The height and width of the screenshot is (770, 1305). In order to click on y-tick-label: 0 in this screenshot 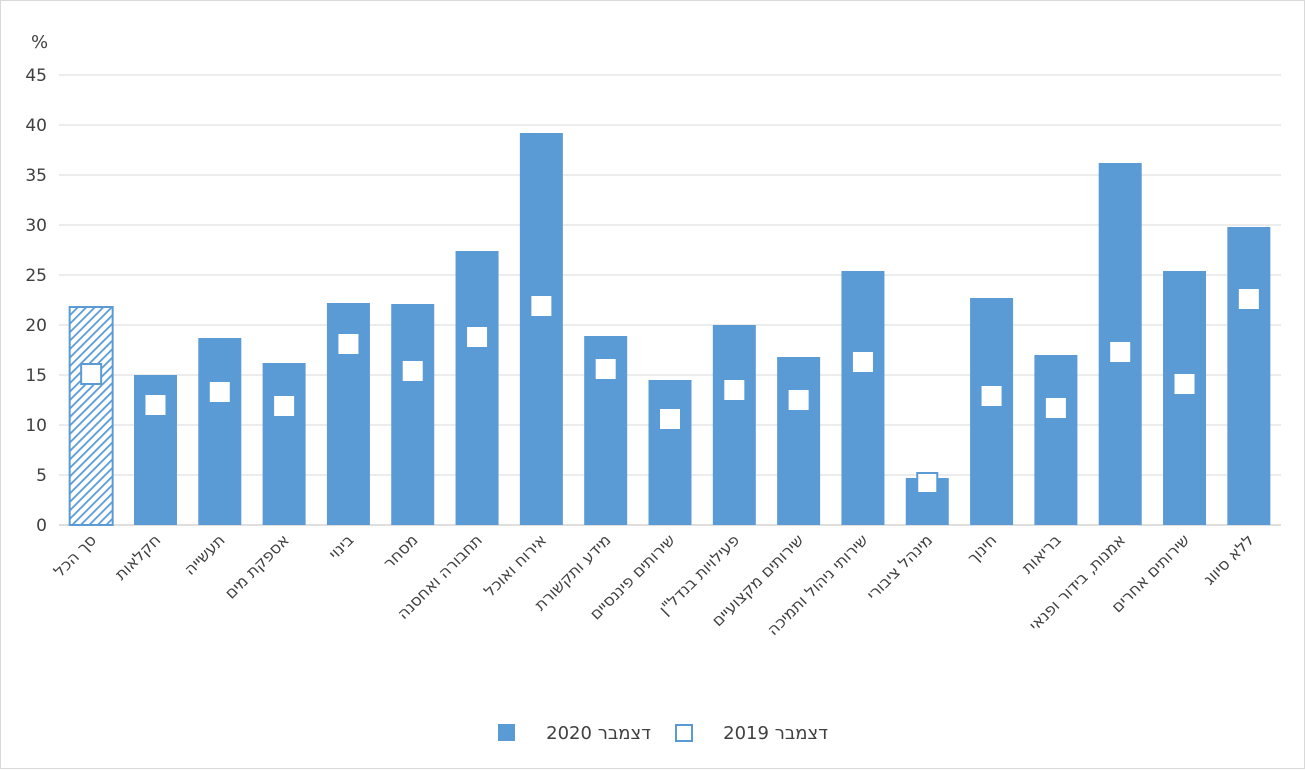, I will do `click(41, 526)`.